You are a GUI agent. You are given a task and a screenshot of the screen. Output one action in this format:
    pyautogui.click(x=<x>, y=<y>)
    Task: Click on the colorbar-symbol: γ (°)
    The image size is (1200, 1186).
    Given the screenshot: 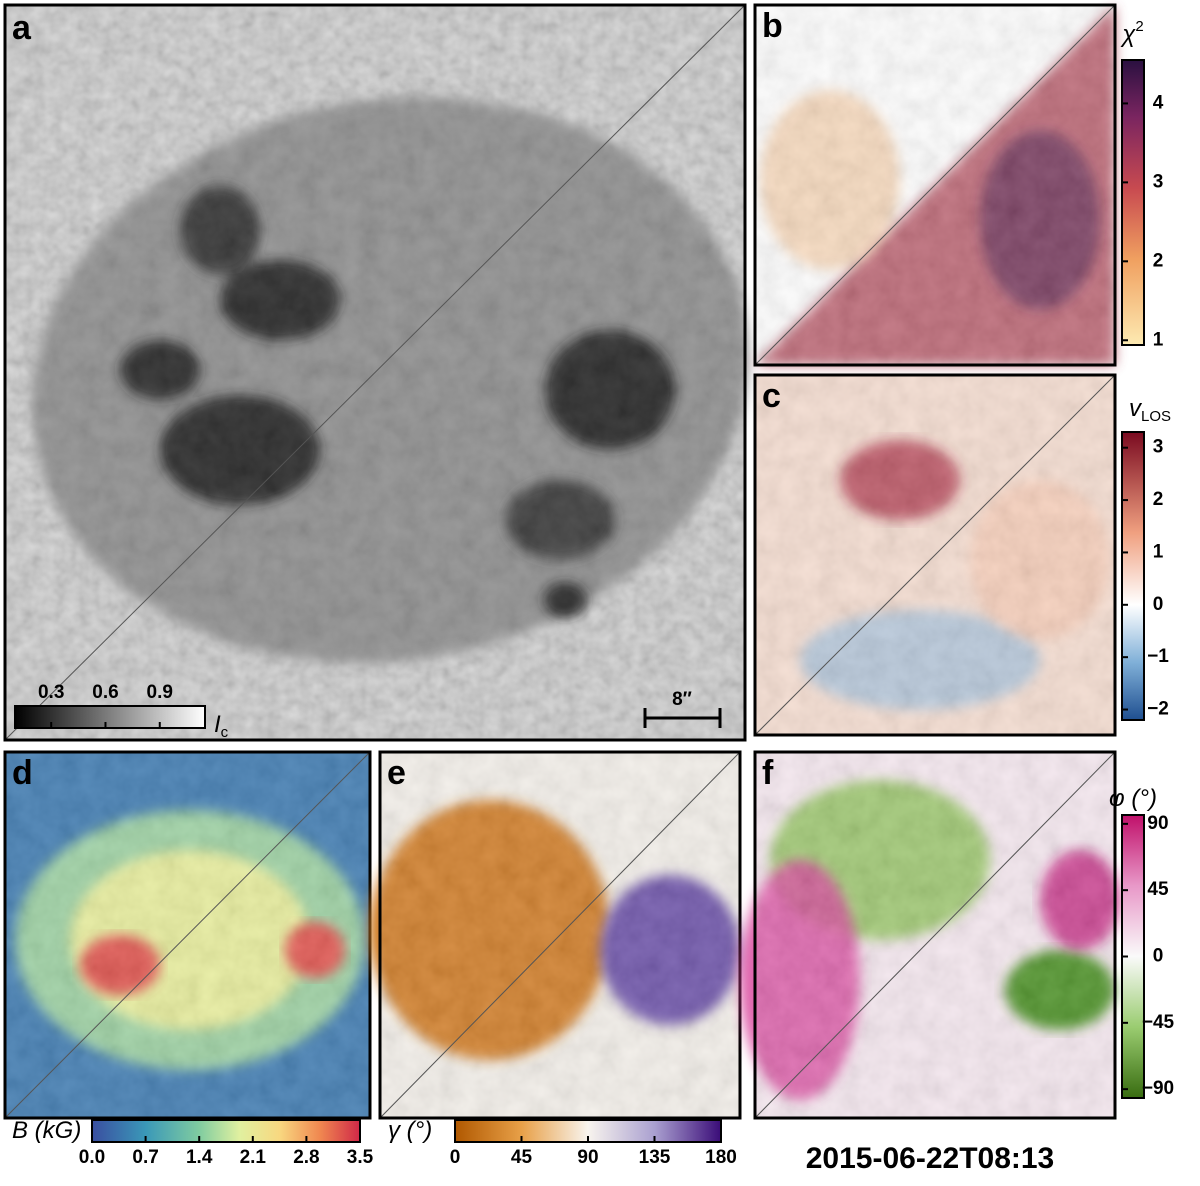 What is the action you would take?
    pyautogui.click(x=410, y=1130)
    